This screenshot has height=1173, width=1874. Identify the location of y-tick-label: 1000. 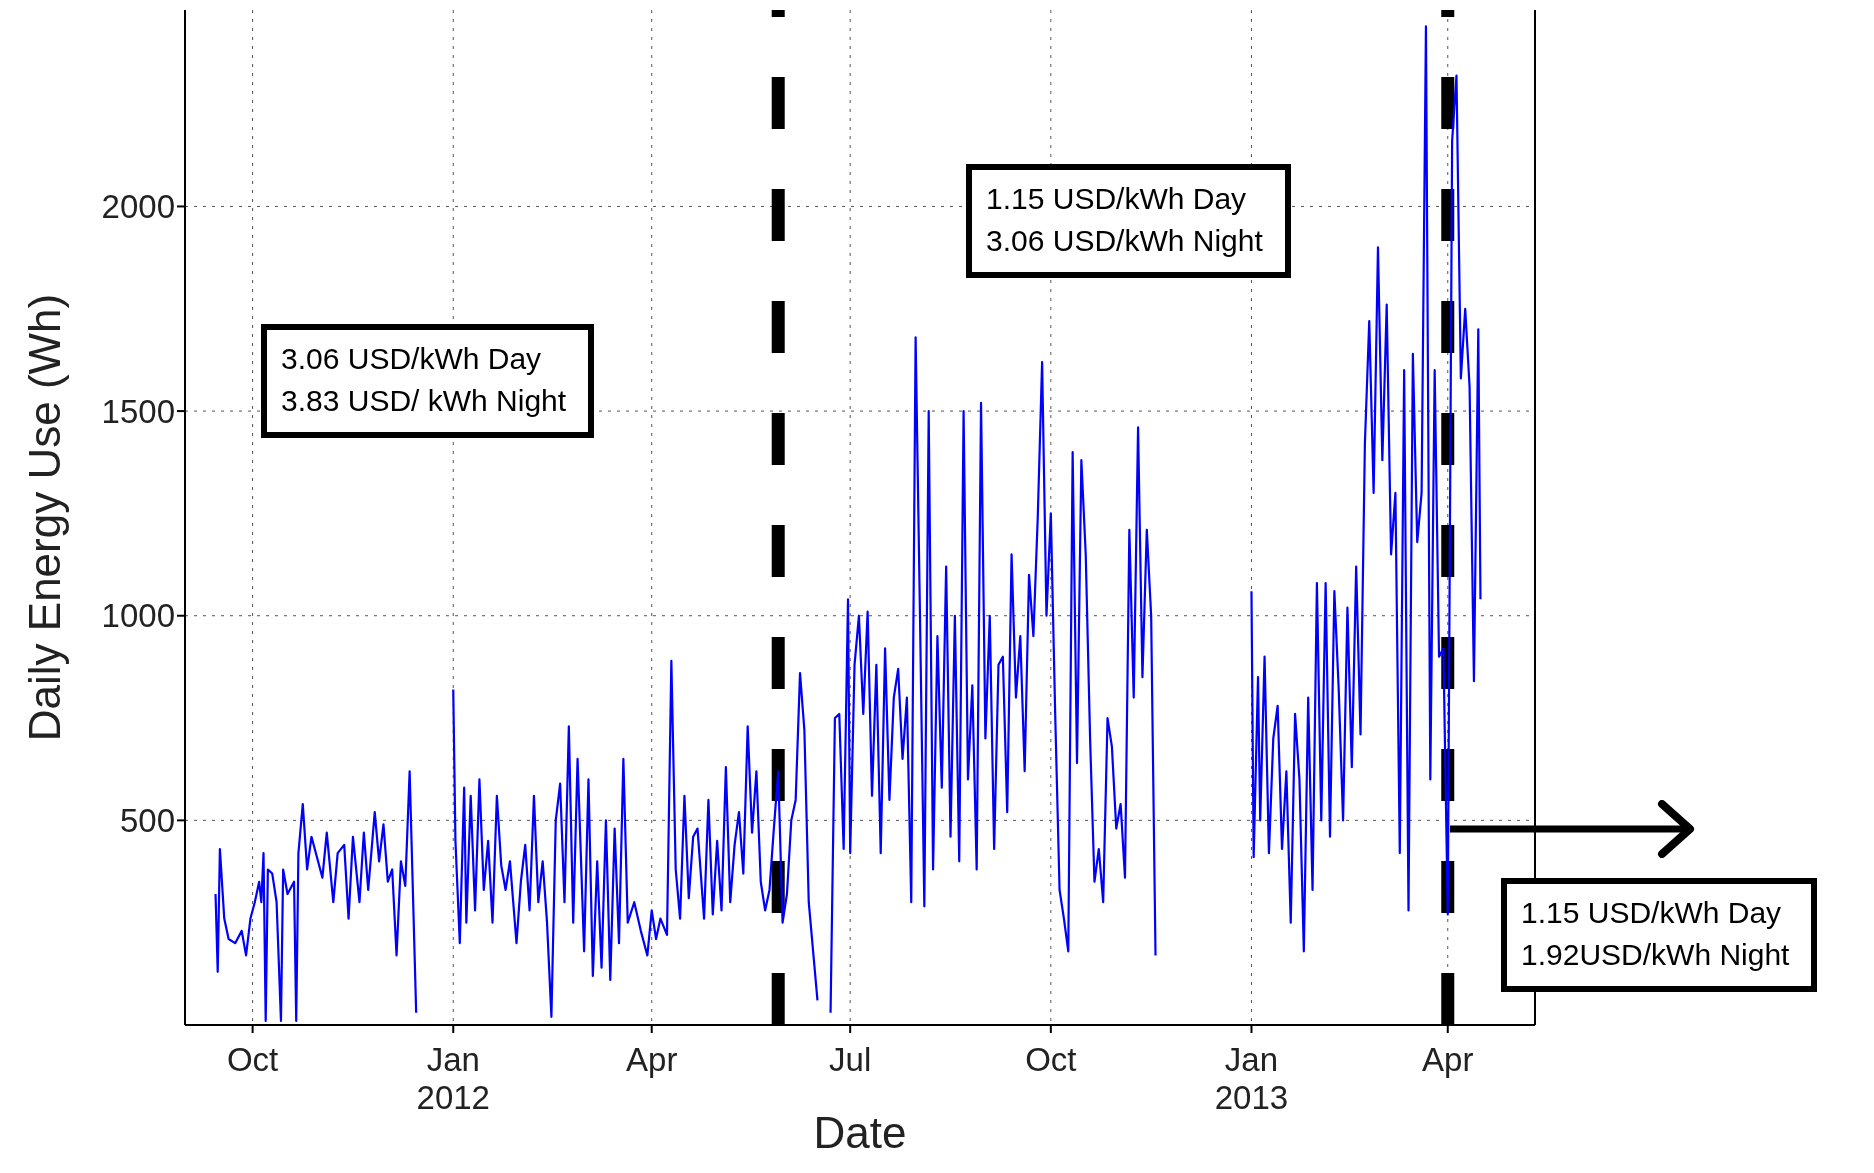
(138, 616).